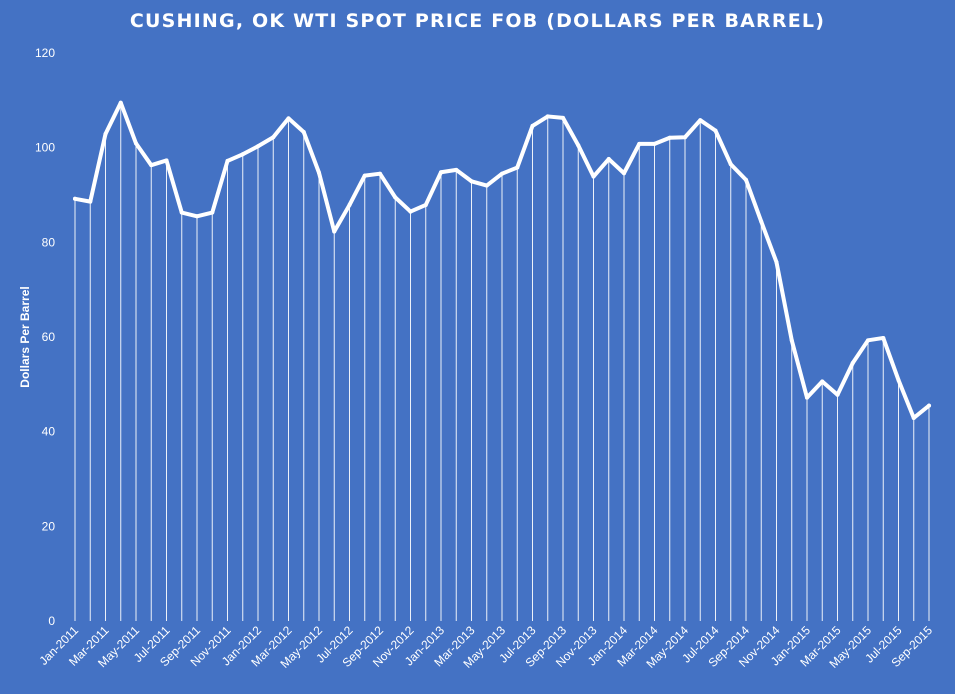  I want to click on y-tick-label: 20, so click(49, 526).